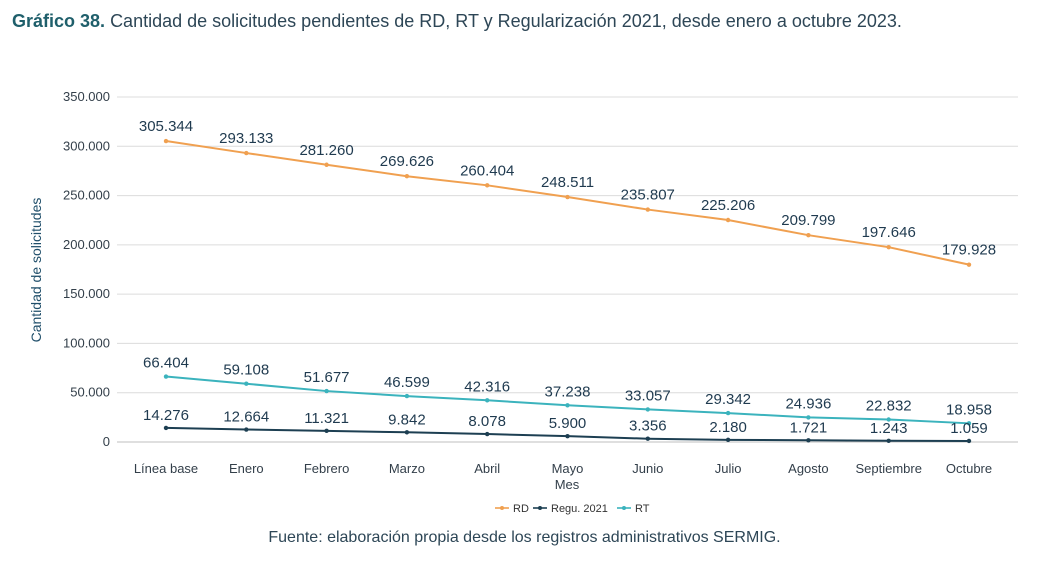  Describe the element at coordinates (59, 21) in the screenshot. I see `caption-number: Gráfico 38.` at that location.